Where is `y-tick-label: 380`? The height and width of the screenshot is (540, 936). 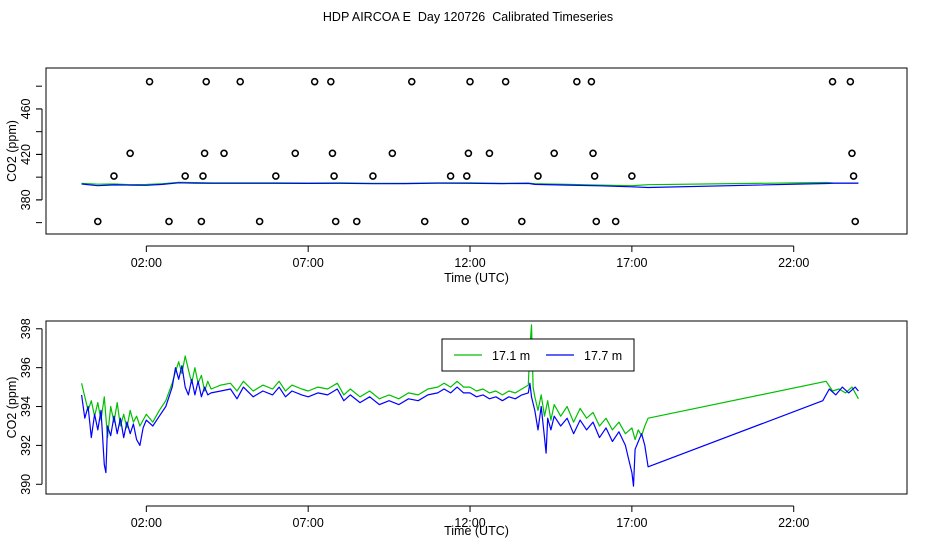 y-tick-label: 380 is located at coordinates (26, 199).